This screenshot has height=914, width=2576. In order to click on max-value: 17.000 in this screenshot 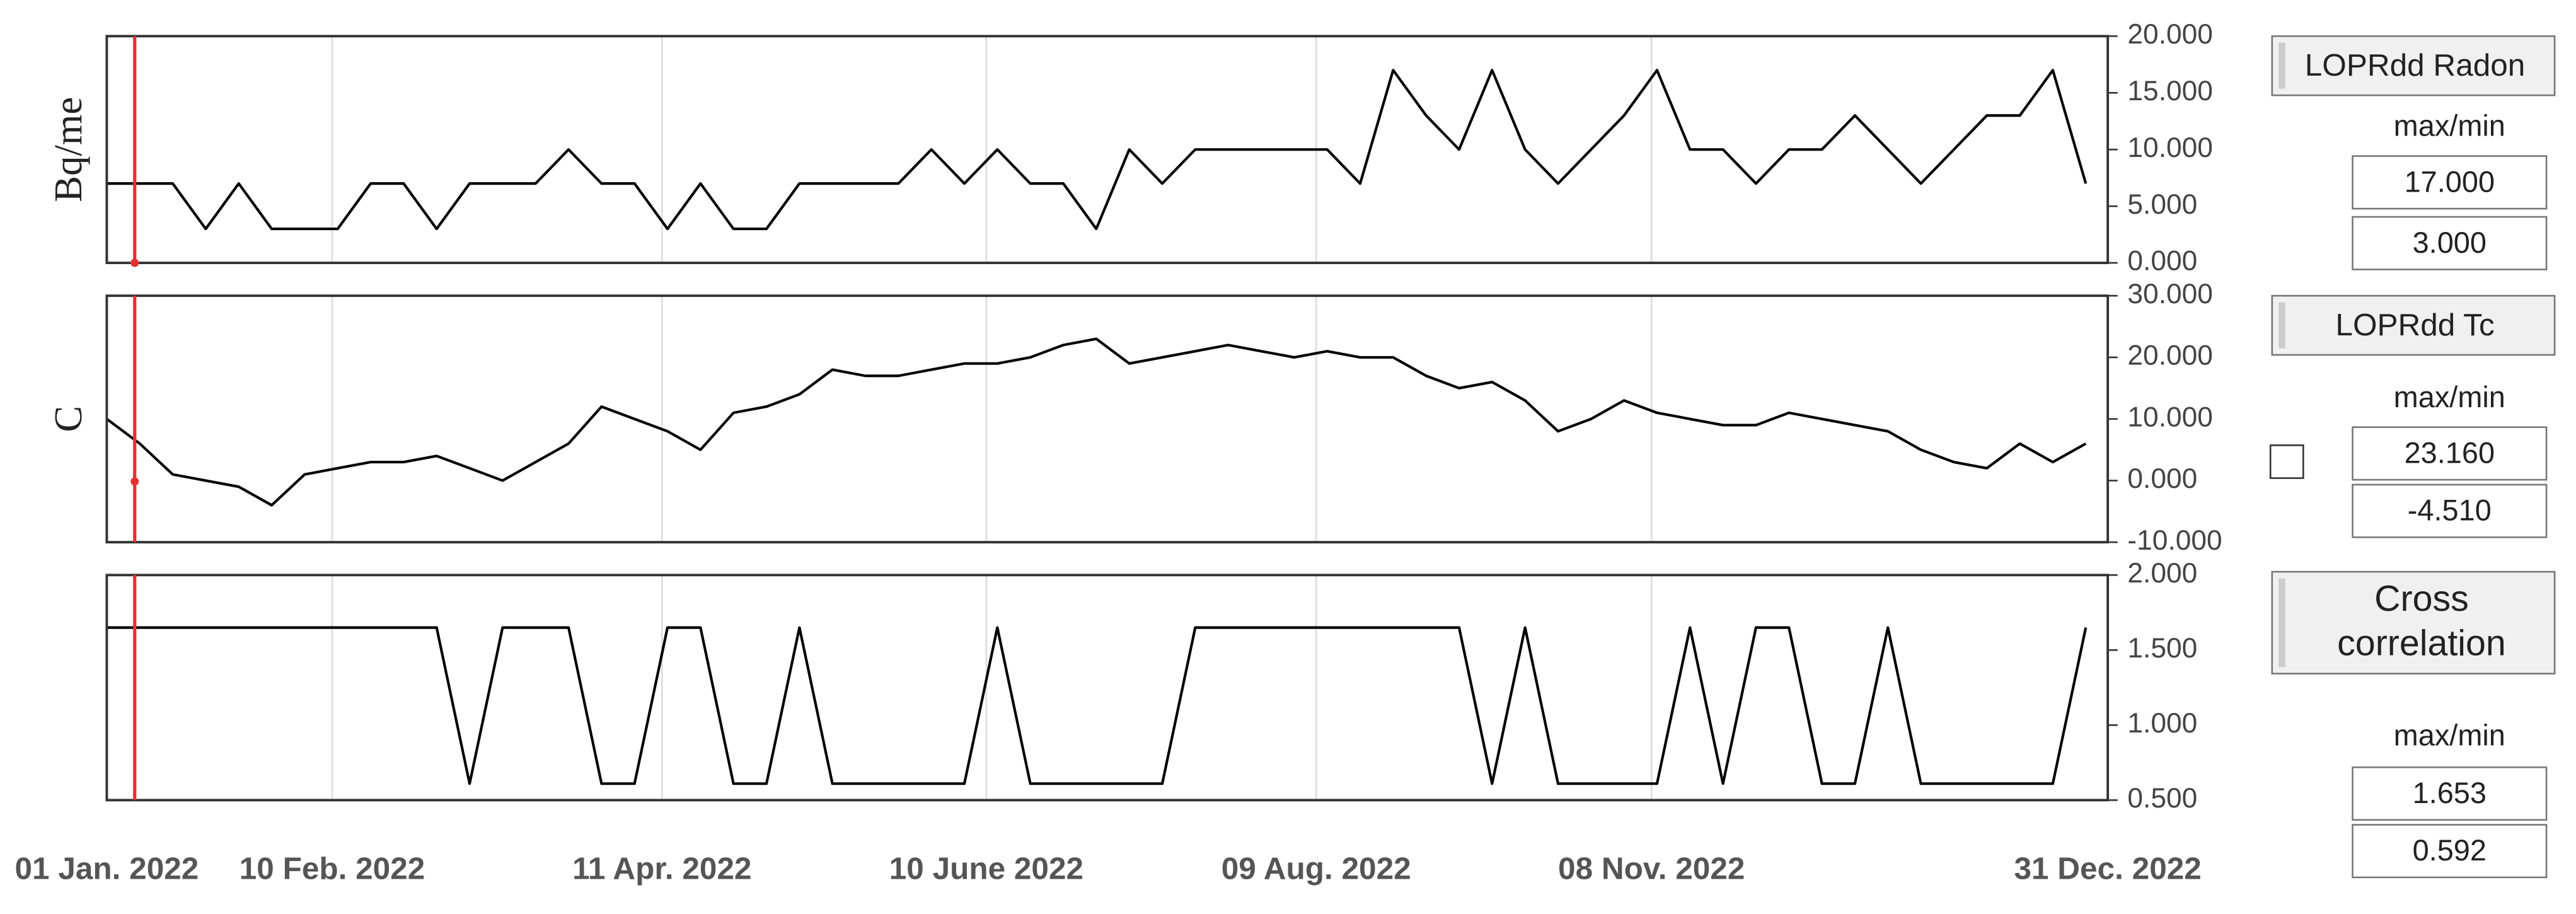, I will do `click(2450, 181)`.